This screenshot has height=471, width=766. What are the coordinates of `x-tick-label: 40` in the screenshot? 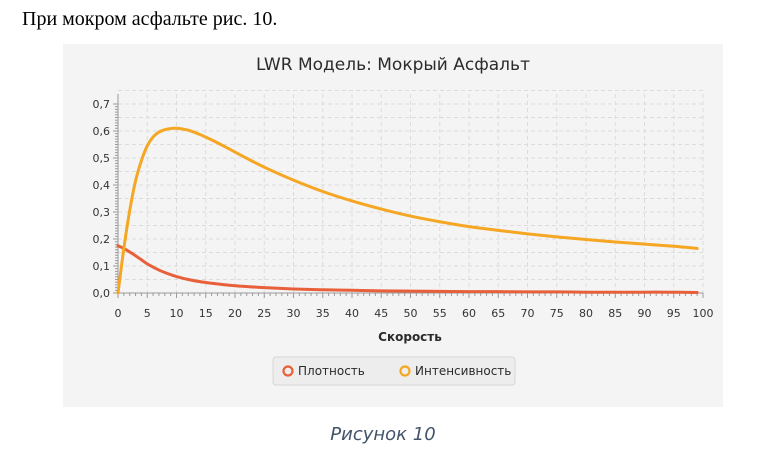 It's located at (352, 313).